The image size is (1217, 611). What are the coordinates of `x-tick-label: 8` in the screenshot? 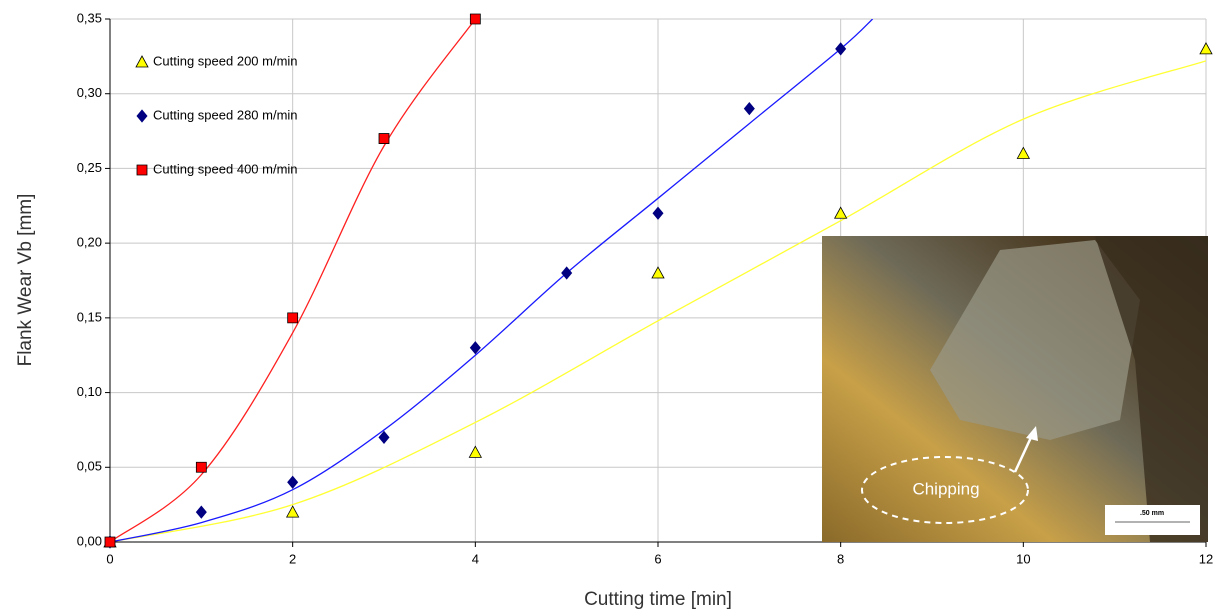 It's located at (840, 558).